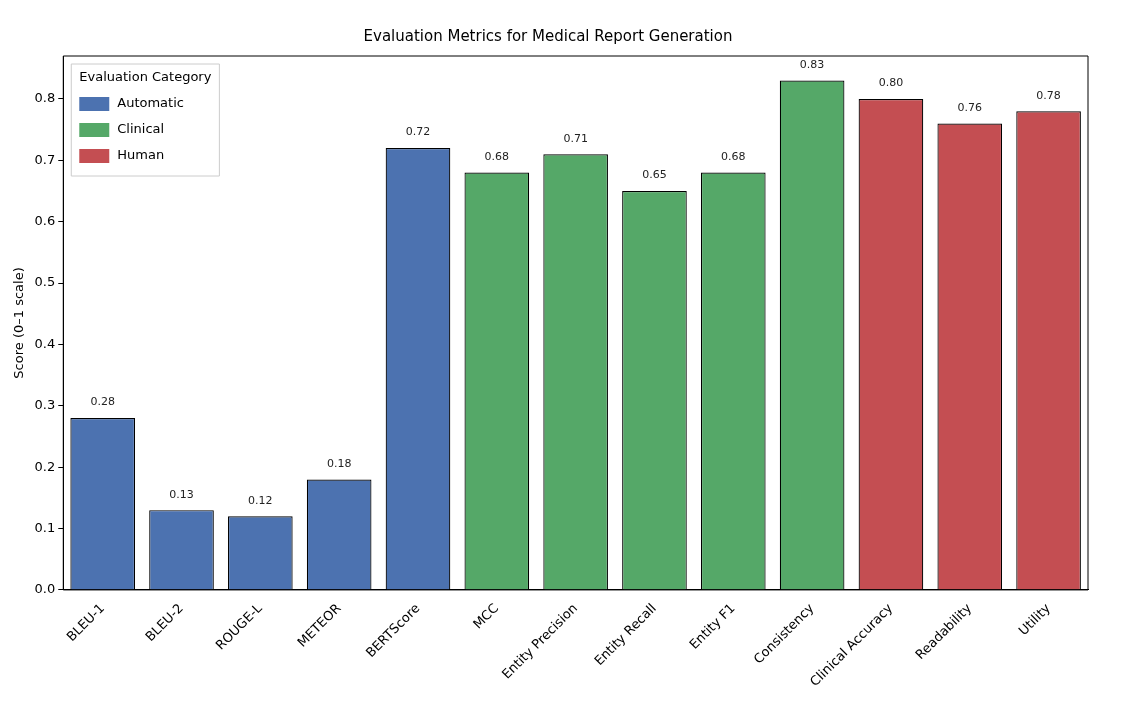  Describe the element at coordinates (145, 77) in the screenshot. I see `legend-title: Evaluation Category` at that location.